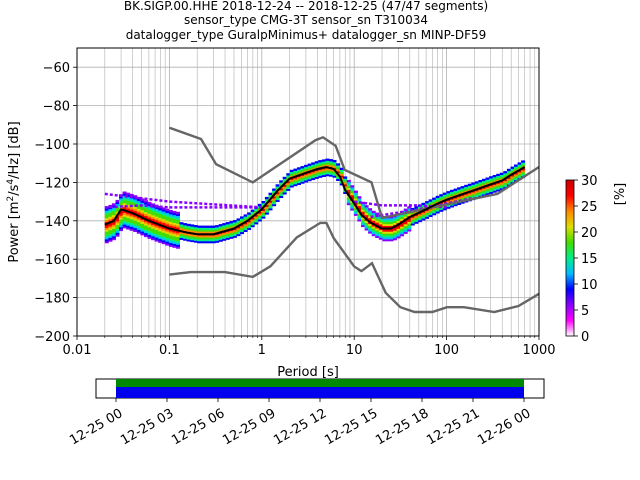 Image resolution: width=640 pixels, height=480 pixels. I want to click on x-tick-label: 10, so click(354, 350).